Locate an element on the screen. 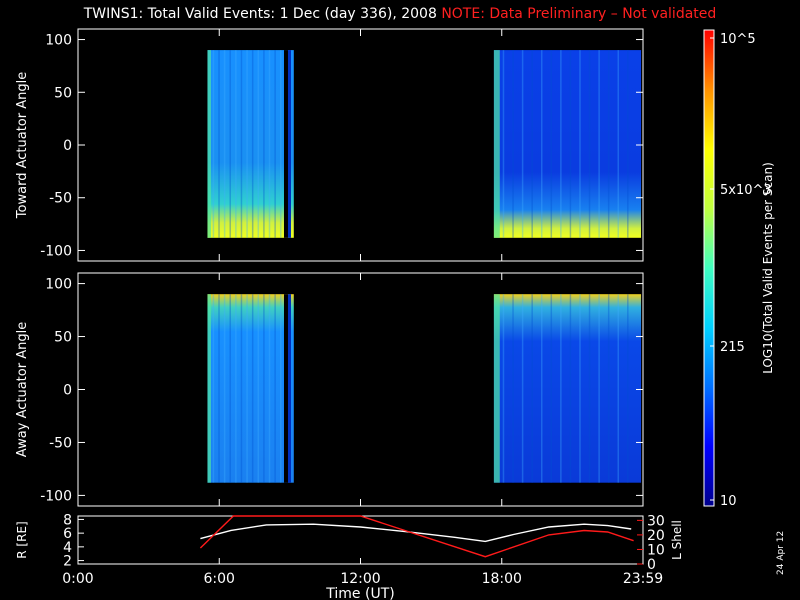 The image size is (800, 600). series-line-lshell is located at coordinates (416, 536).